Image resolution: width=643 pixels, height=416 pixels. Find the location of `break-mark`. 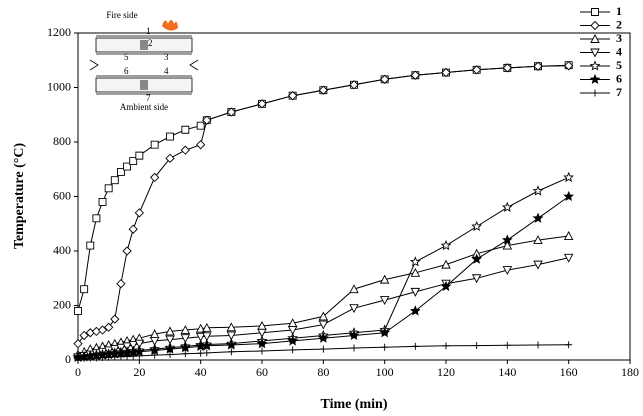

break-mark is located at coordinates (144, 65).